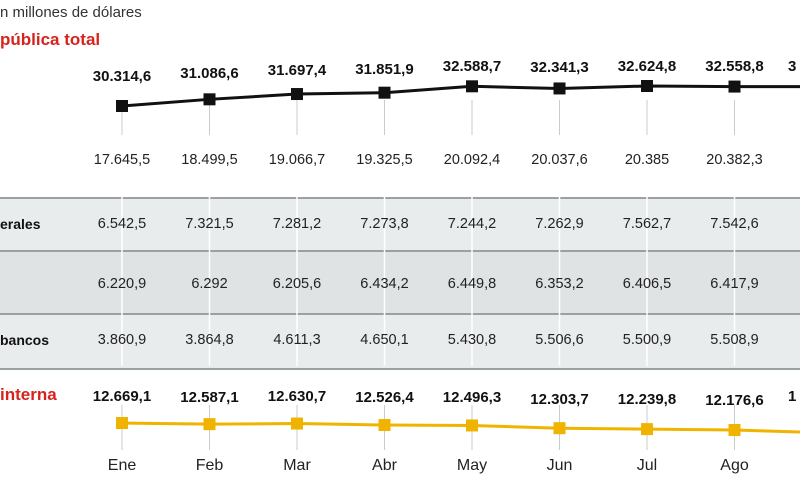 The height and width of the screenshot is (480, 800). I want to click on table-cell: 6, so click(781, 284).